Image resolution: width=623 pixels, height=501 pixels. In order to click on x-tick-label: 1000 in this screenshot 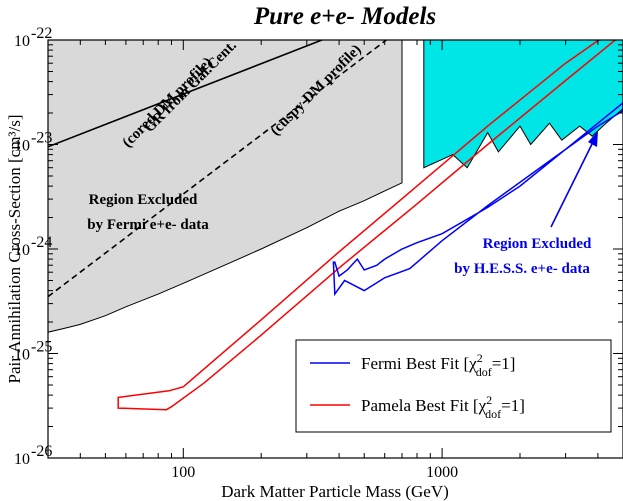, I will do `click(442, 472)`.